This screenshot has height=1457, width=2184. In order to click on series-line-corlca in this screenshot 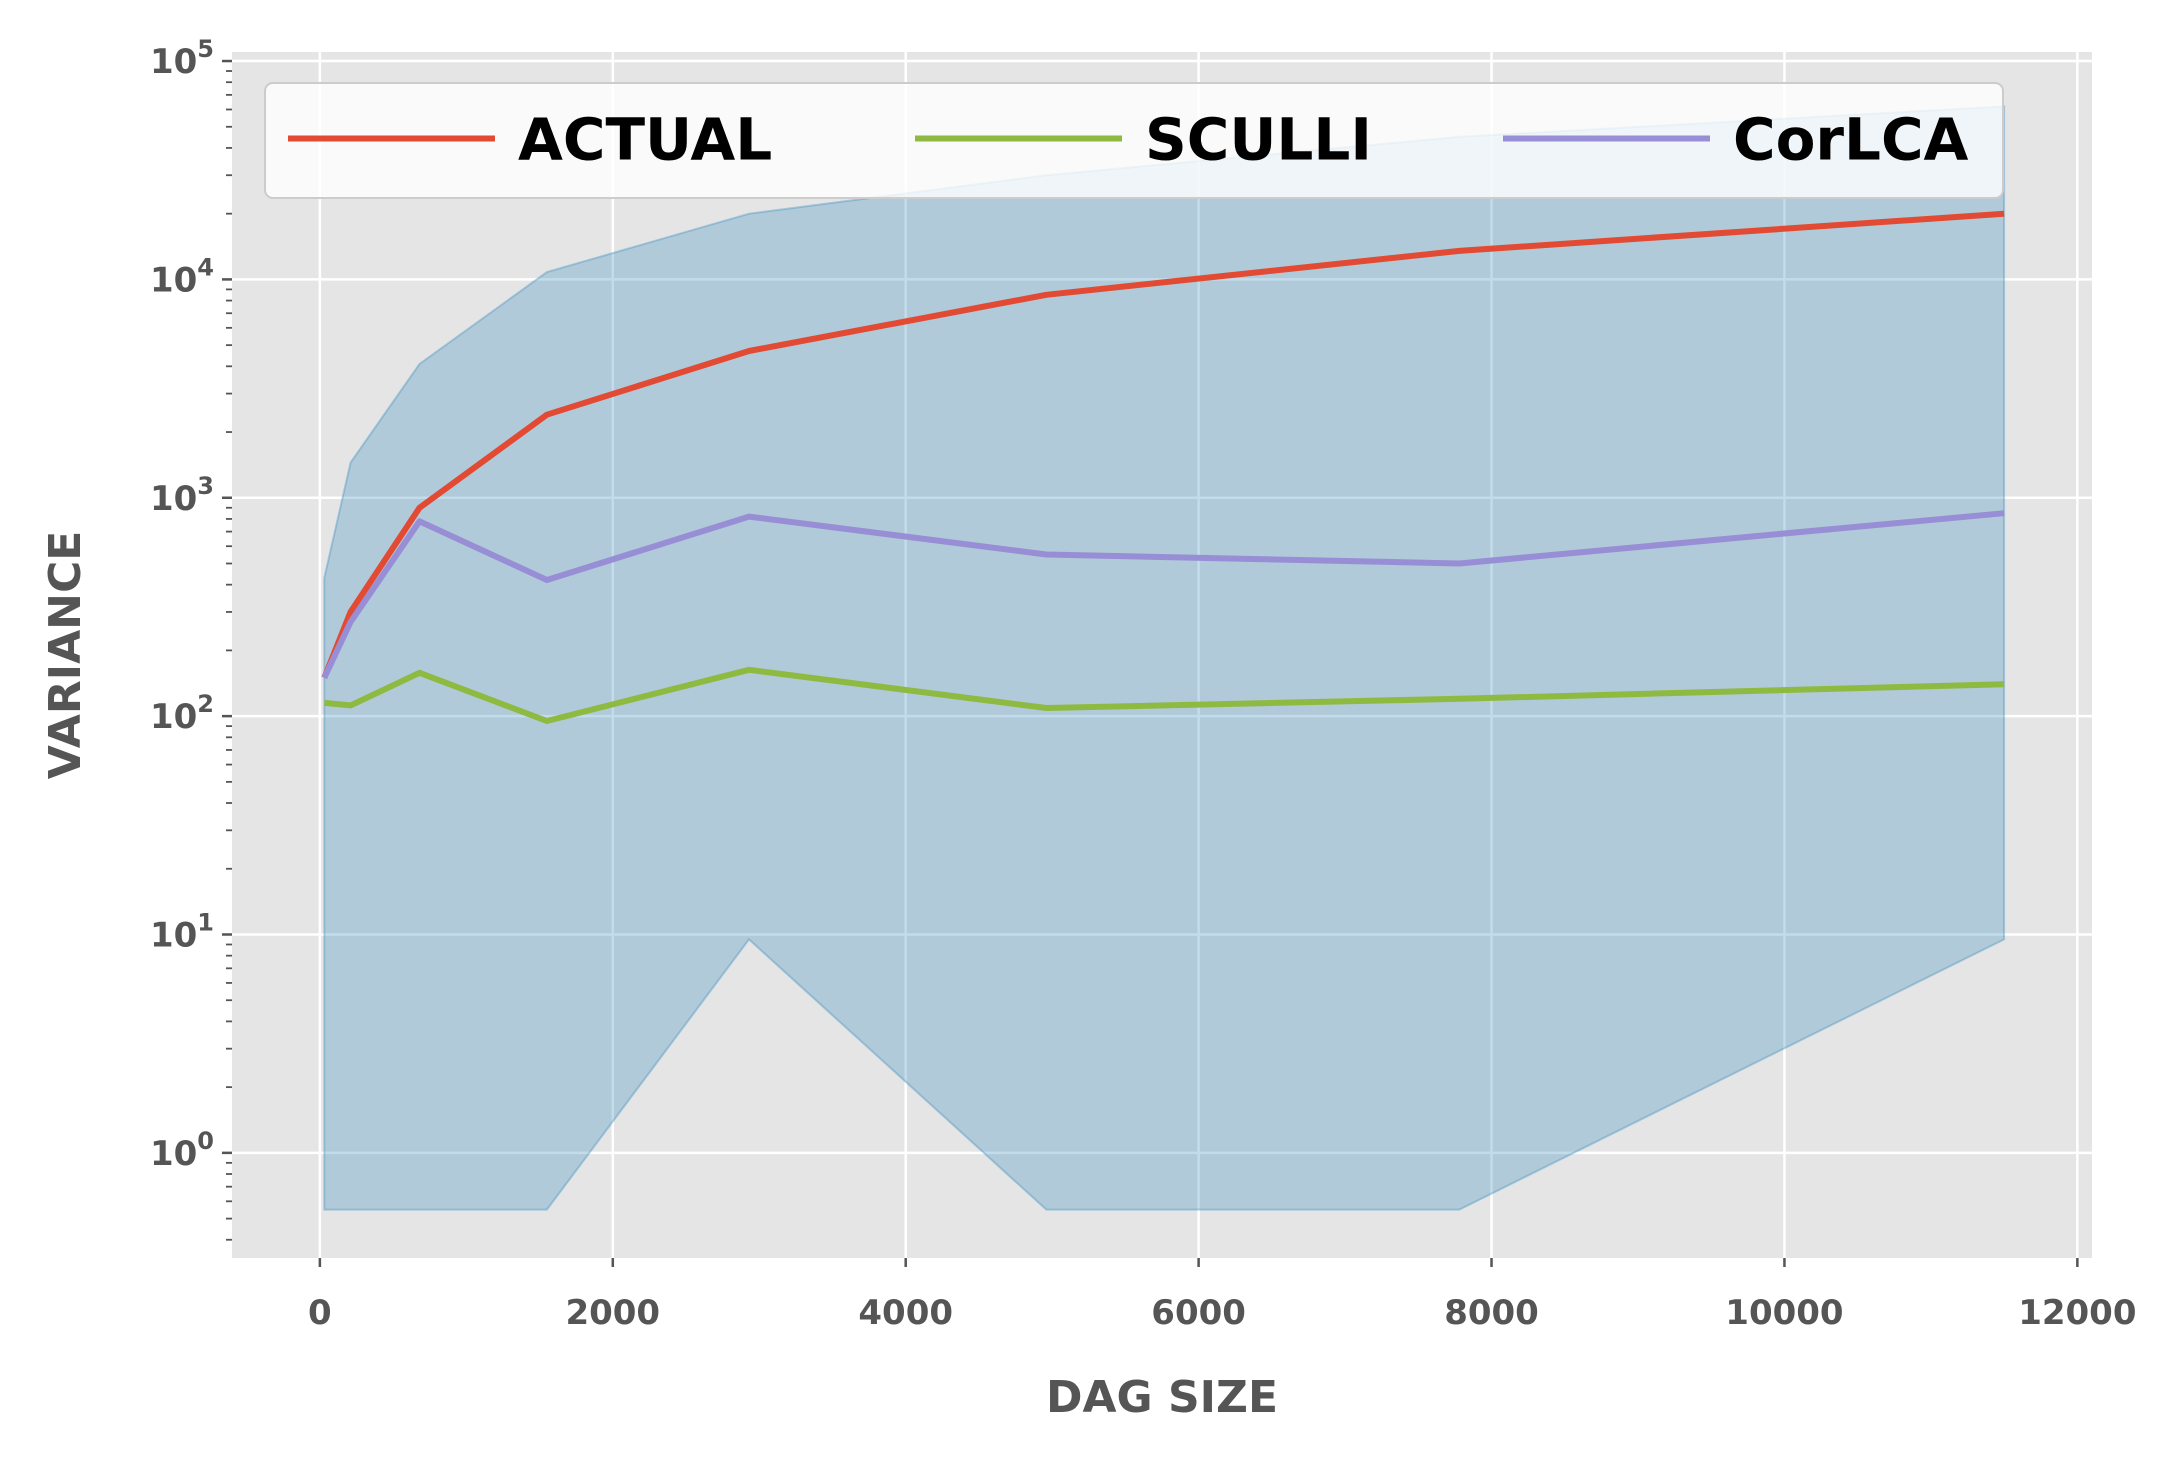, I will do `click(1163, 594)`.